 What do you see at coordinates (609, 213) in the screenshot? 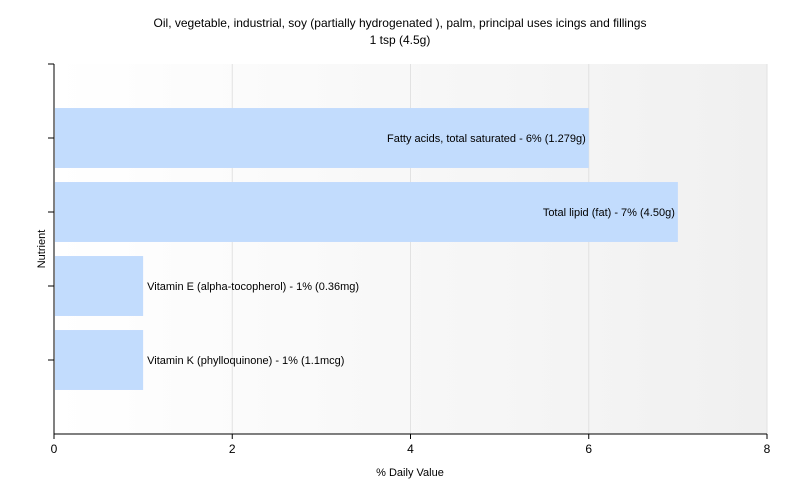
I see `bar-data-label: Total lipid (fat) - 7% (4.50g)` at bounding box center [609, 213].